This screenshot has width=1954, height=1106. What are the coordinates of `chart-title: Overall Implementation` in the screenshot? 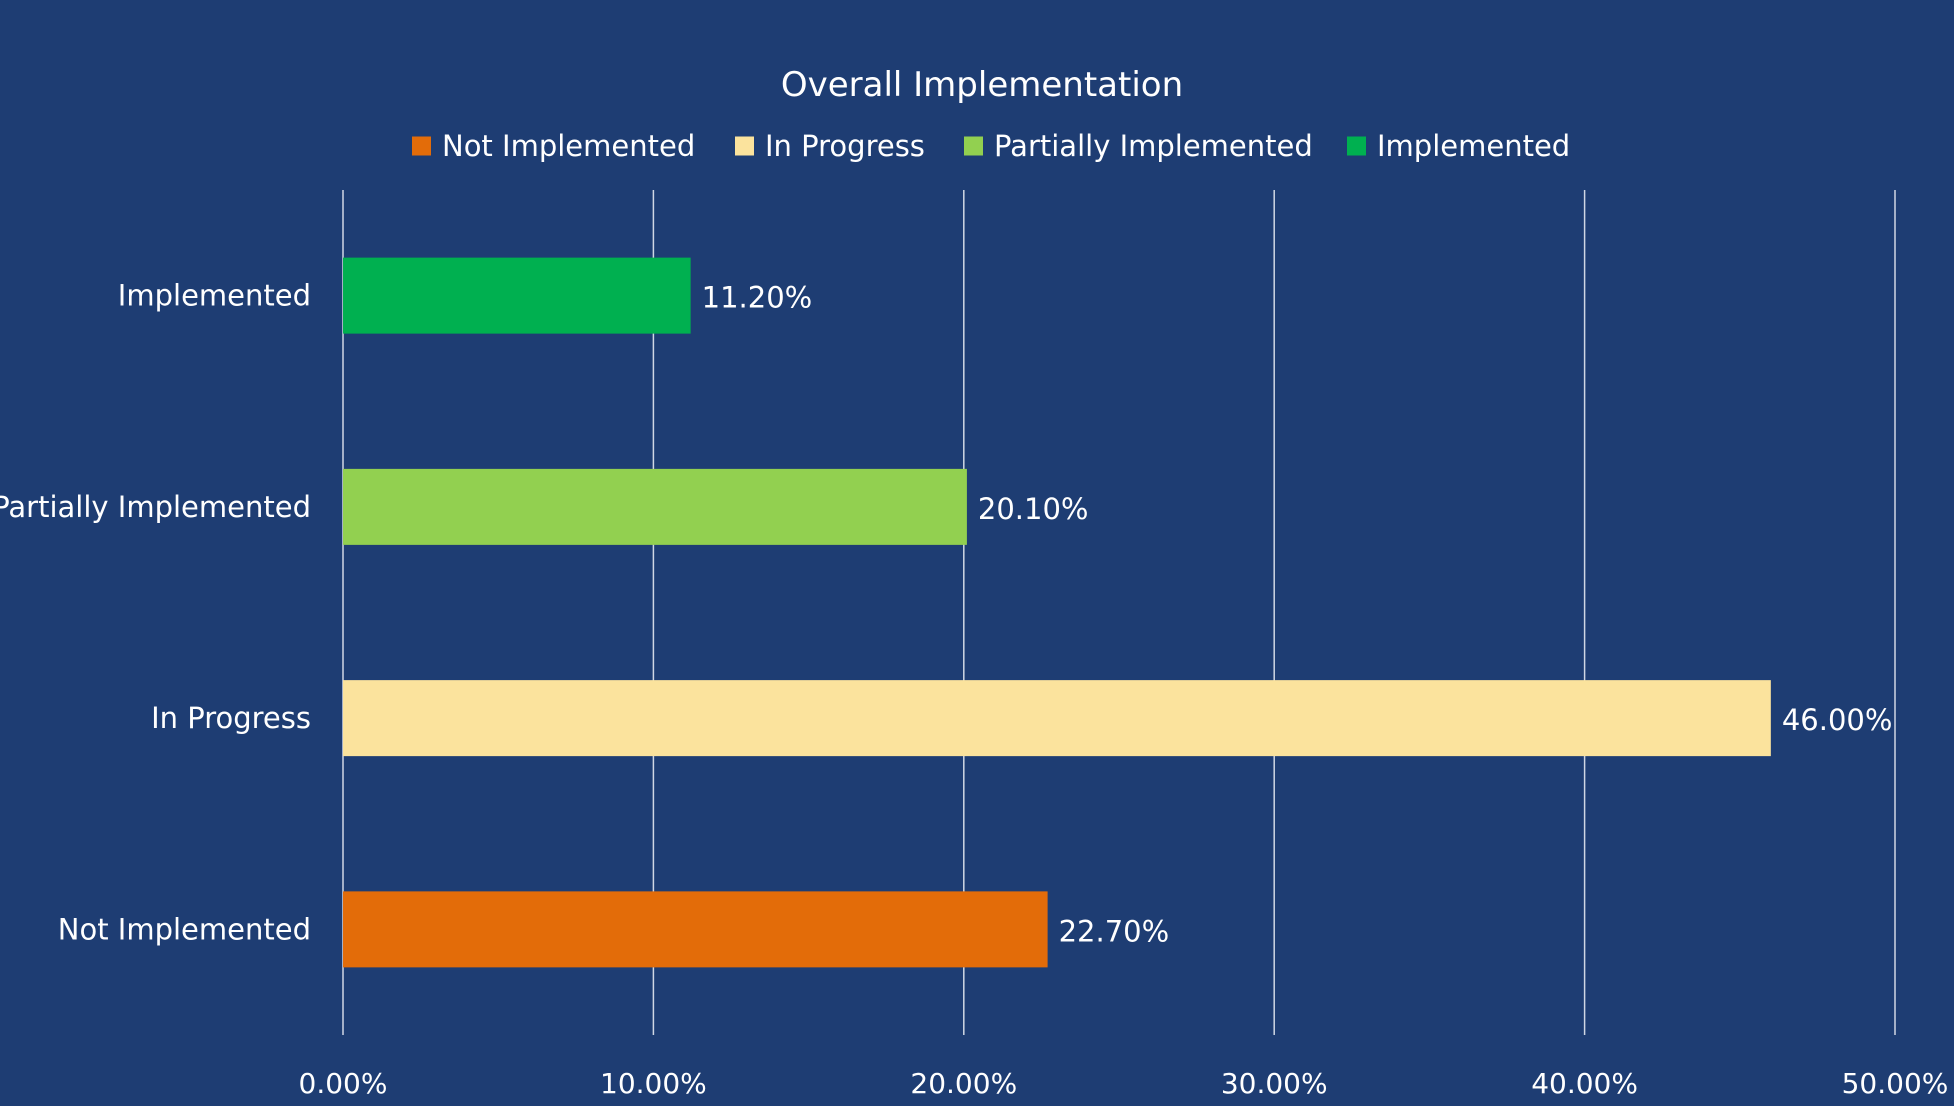 It's located at (982, 85).